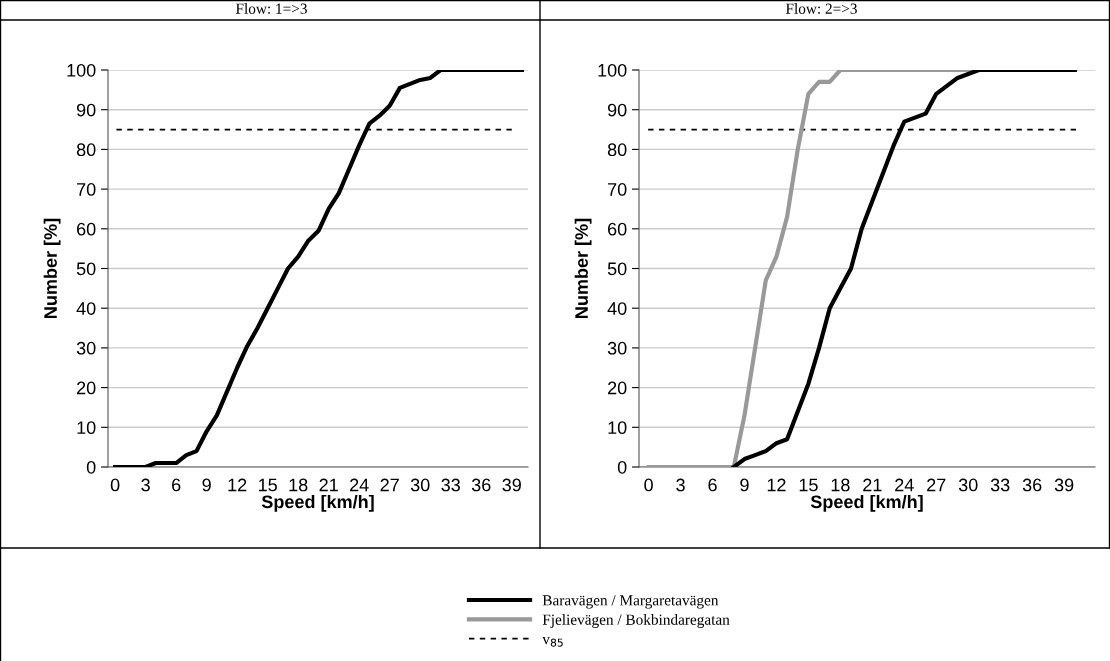 The image size is (1110, 661). I want to click on legend-label: Fjelievägen / Bokbindaregatan, so click(636, 621).